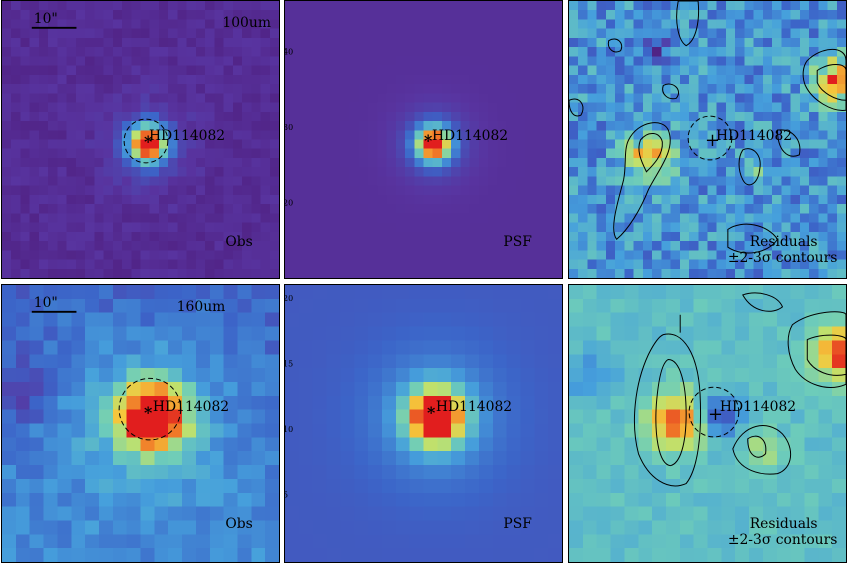 This screenshot has width=850, height=566. I want to click on overlay-160um-residuals: + HD114082 Residuals ±2-3σ contours, so click(739, 420).